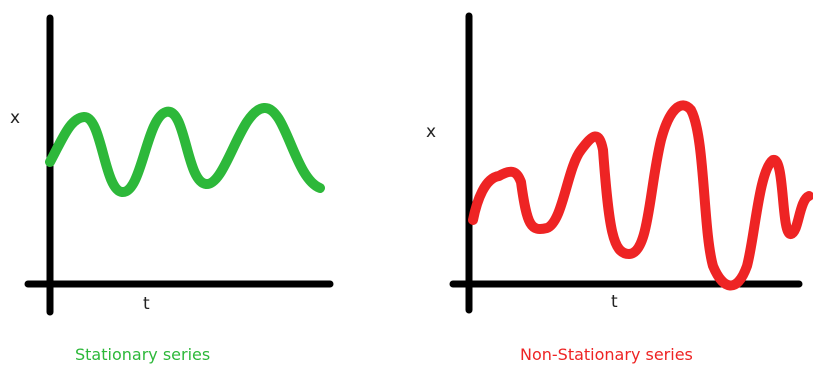  I want to click on stationary-caption: Stationary series, so click(143, 354).